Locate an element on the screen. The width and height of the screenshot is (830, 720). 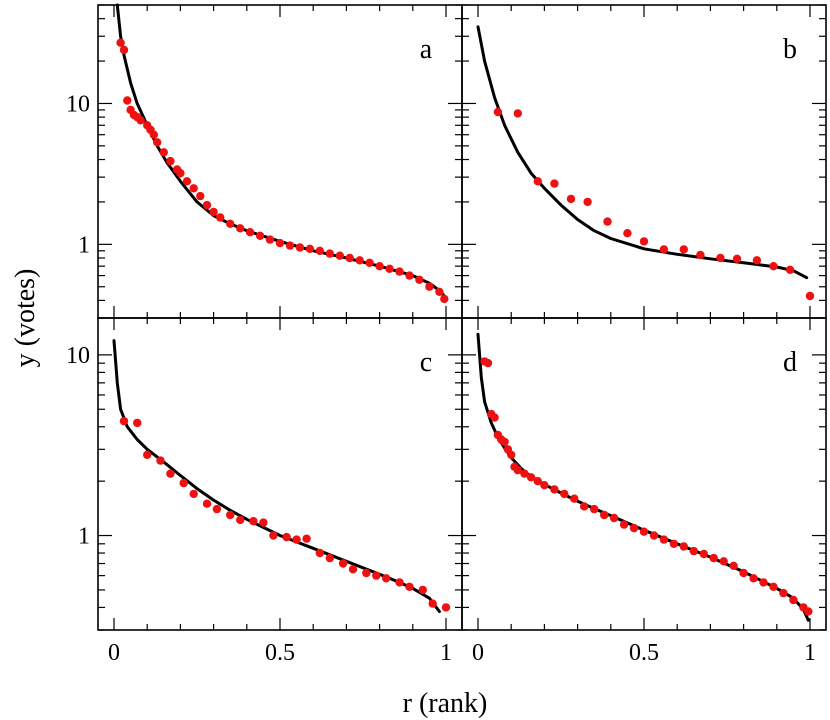
panel-label: b is located at coordinates (790, 49).